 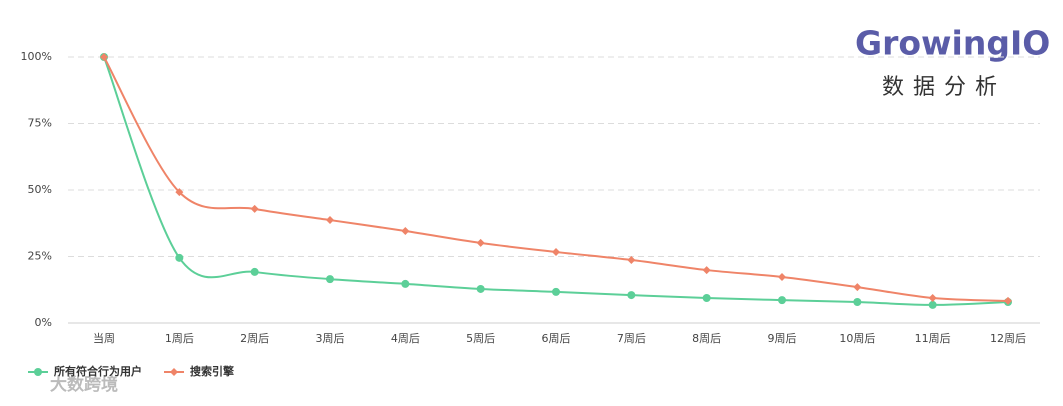 What do you see at coordinates (952, 43) in the screenshot?
I see `logo-name: GrowingIO` at bounding box center [952, 43].